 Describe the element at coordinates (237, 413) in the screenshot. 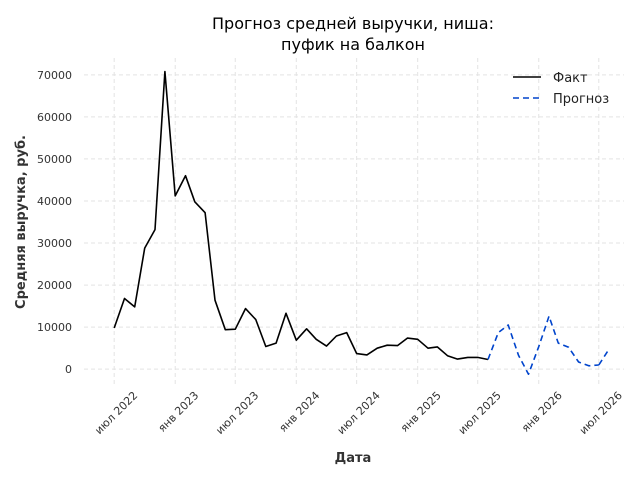

I see `x-tick-label: июл 2023` at that location.